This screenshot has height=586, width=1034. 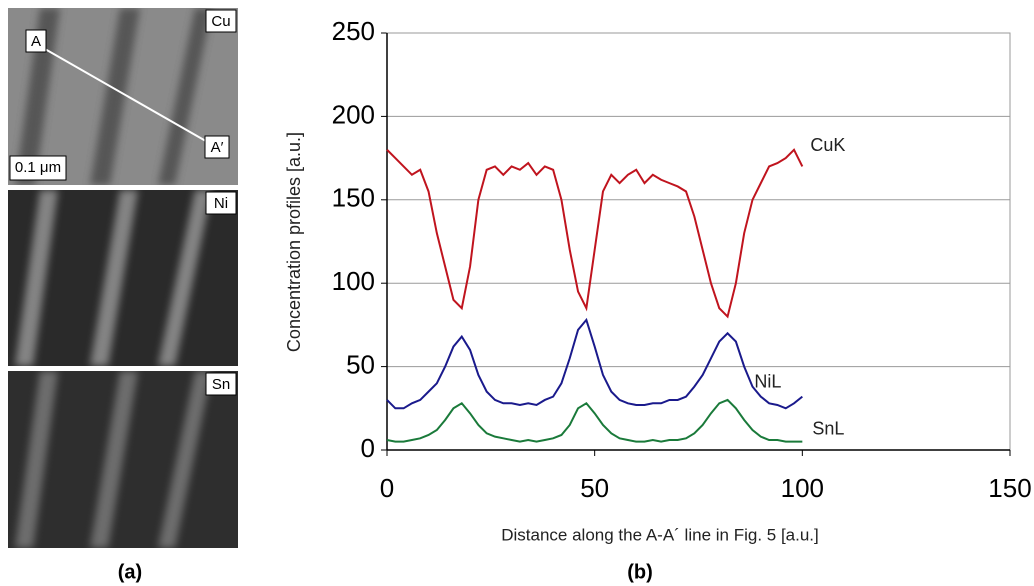 I want to click on element-label: Cu, so click(x=220, y=21).